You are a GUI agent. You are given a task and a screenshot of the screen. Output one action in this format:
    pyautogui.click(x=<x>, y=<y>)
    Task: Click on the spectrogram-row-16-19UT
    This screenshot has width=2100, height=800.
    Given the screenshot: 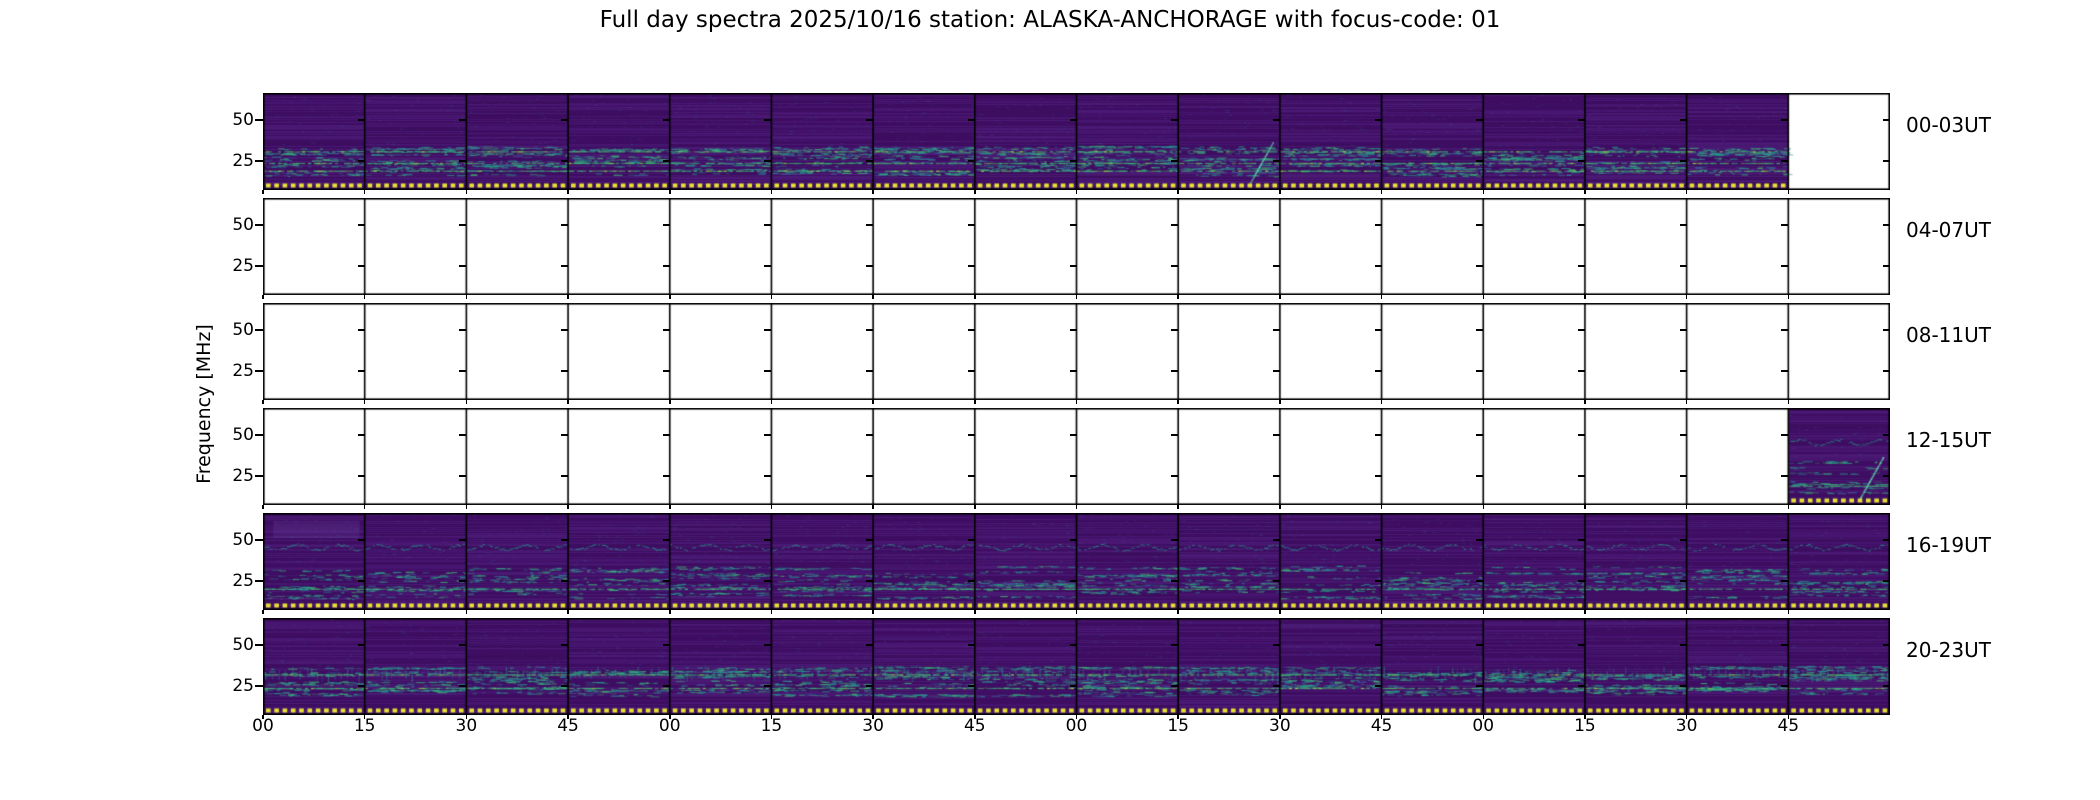 What is the action you would take?
    pyautogui.click(x=1076, y=561)
    